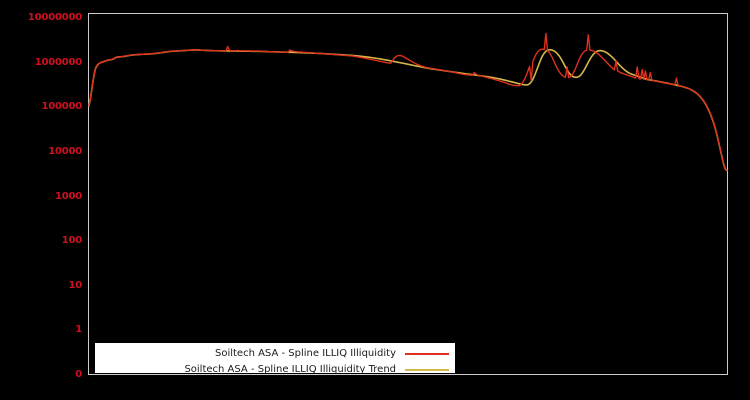 This screenshot has width=750, height=400. I want to click on y-axis-tick-labels: 10000000 1000000 100000 10000 1000 100 10 1 0, so click(41, 200).